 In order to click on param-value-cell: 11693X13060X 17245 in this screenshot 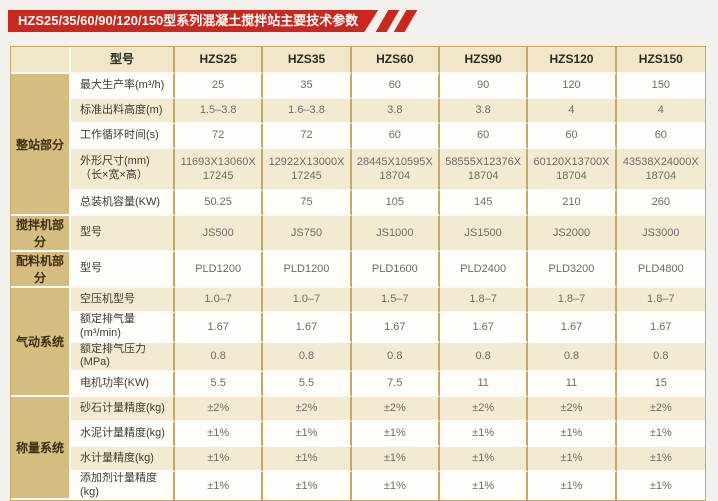, I will do `click(219, 170)`.